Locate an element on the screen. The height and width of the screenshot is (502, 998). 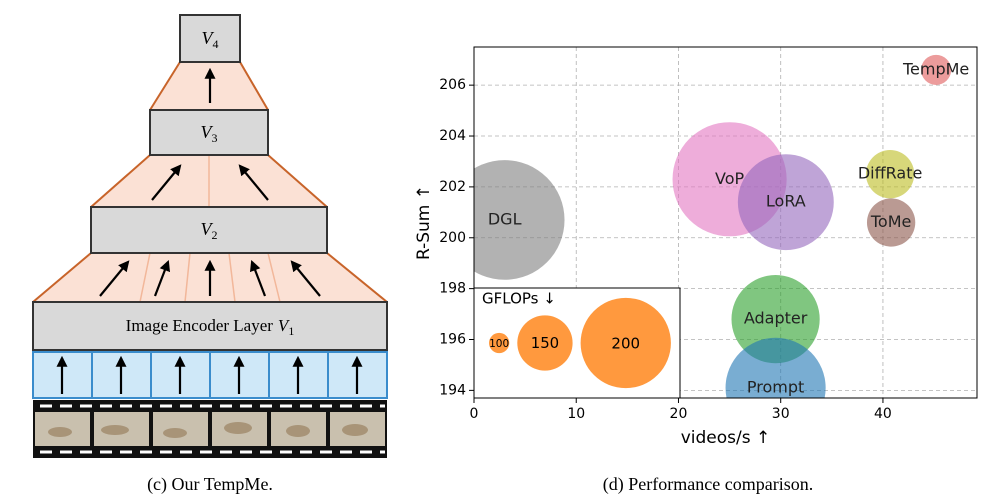
y-tick-label: 204 is located at coordinates (452, 136).